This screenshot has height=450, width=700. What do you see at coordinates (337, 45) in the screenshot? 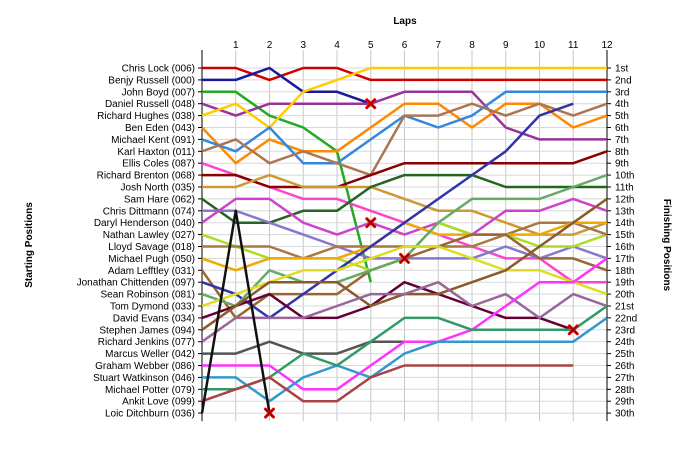
I see `lap-tick-label: 4` at bounding box center [337, 45].